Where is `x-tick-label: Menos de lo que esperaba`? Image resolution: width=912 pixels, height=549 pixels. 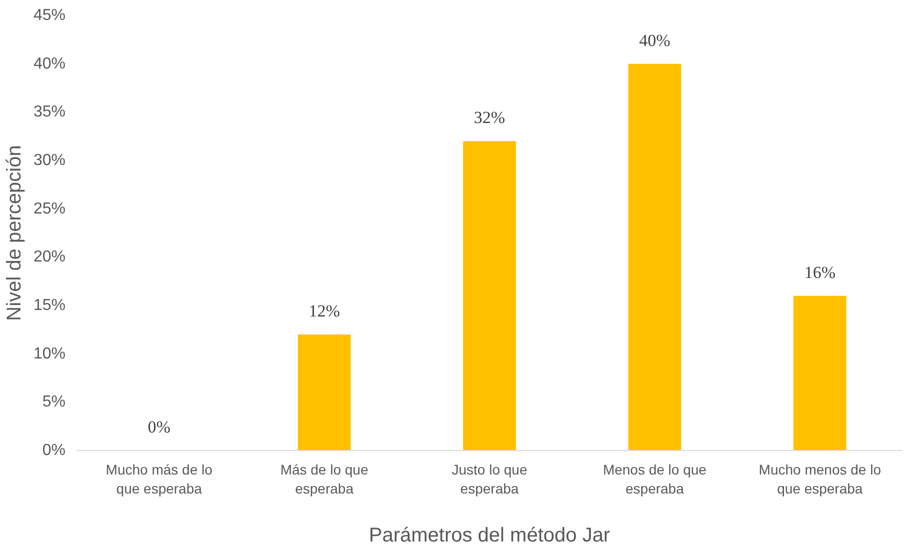
x-tick-label: Menos de lo que esperaba is located at coordinates (654, 479).